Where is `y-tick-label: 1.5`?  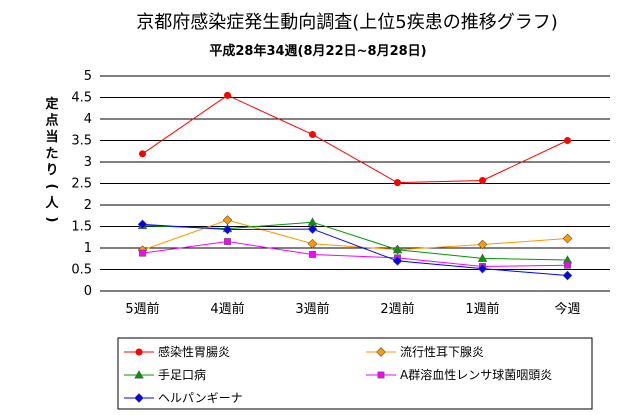 y-tick-label: 1.5 is located at coordinates (81, 227).